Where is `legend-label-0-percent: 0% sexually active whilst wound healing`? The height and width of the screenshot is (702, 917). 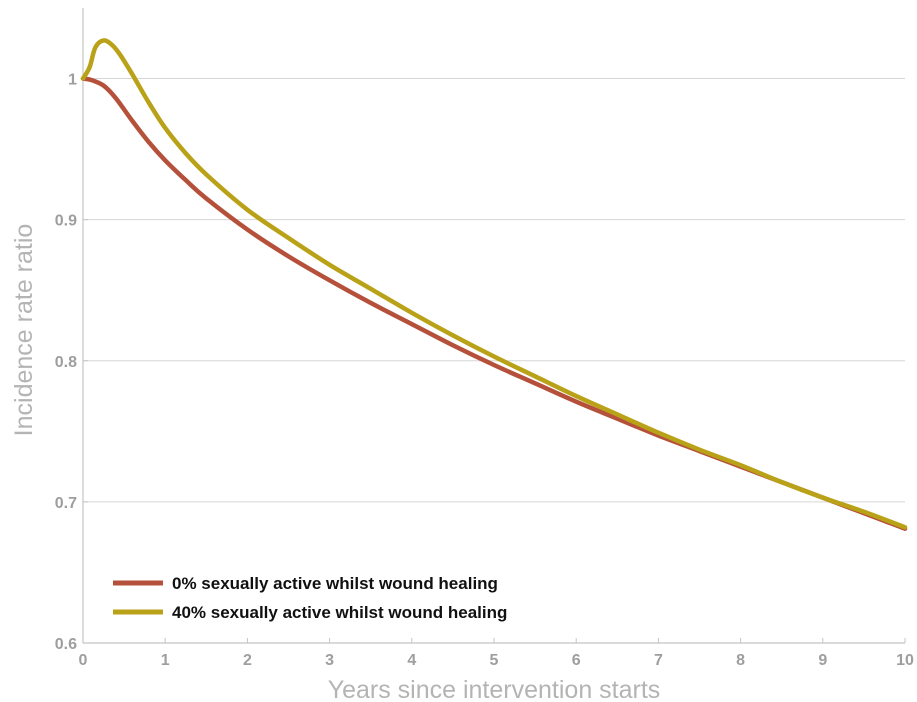
legend-label-0-percent: 0% sexually active whilst wound healing is located at coordinates (335, 583).